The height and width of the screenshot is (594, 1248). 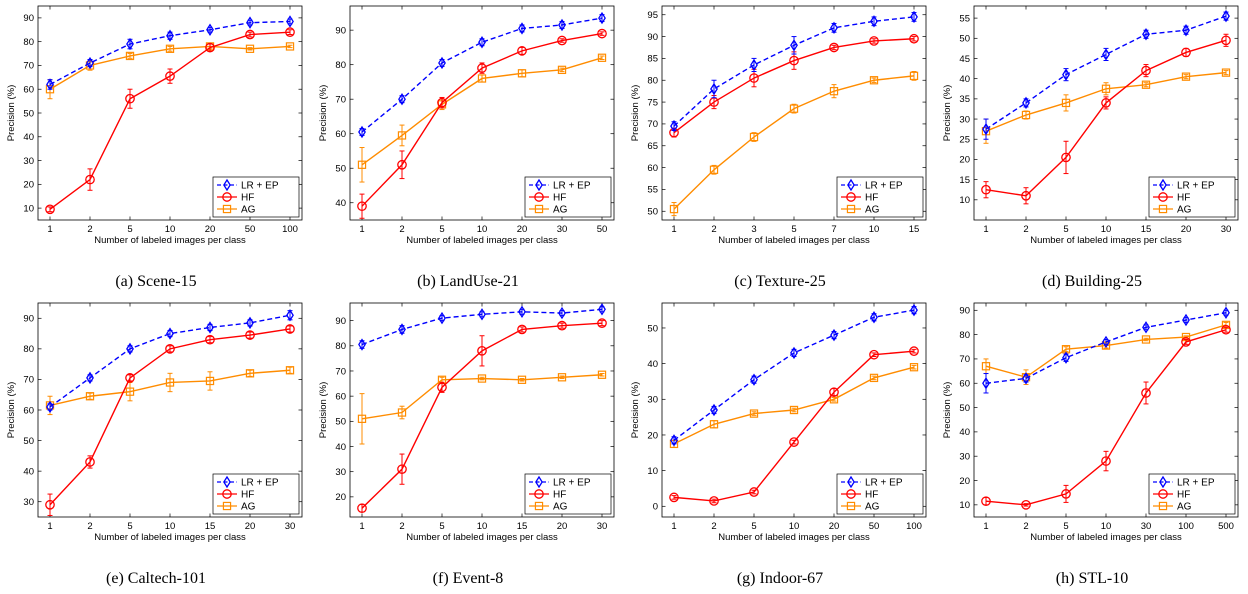 What do you see at coordinates (1025, 526) in the screenshot?
I see `x-tick-label: 2` at bounding box center [1025, 526].